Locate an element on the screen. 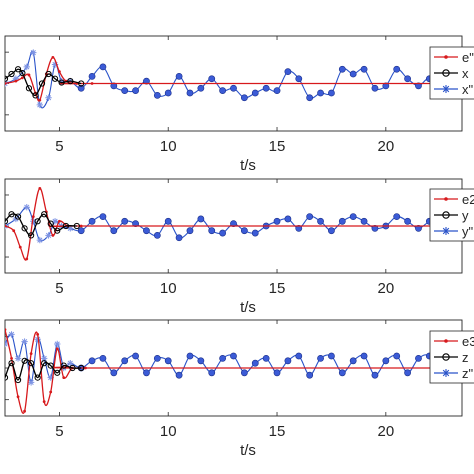  legend-label: y" is located at coordinates (468, 231).